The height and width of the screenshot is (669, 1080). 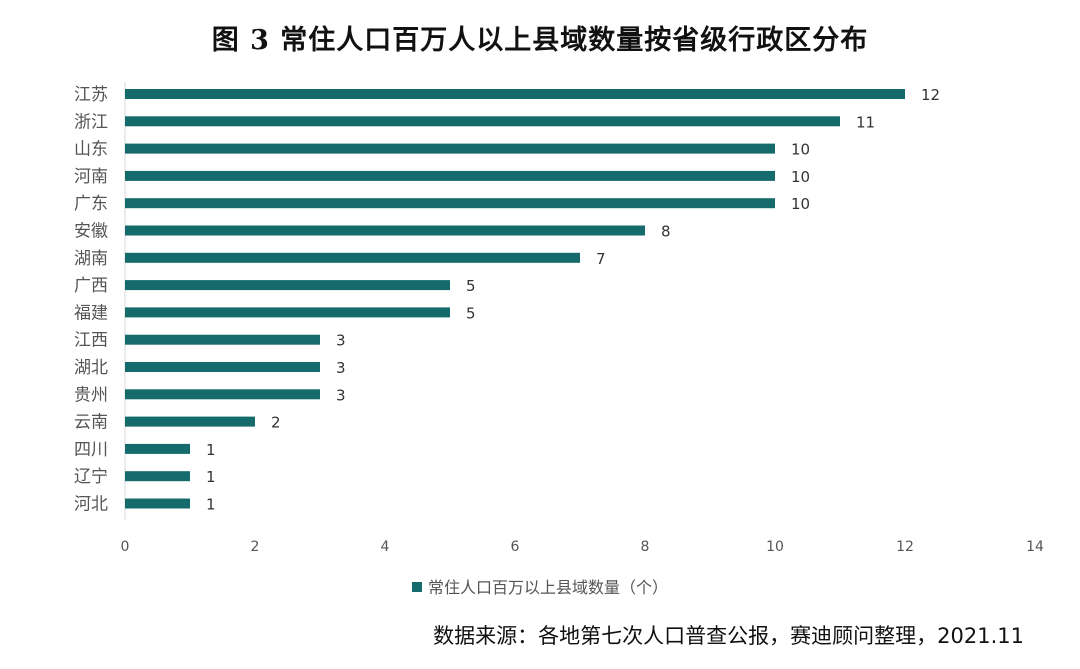 What do you see at coordinates (91, 122) in the screenshot?
I see `category-label: 浙江` at bounding box center [91, 122].